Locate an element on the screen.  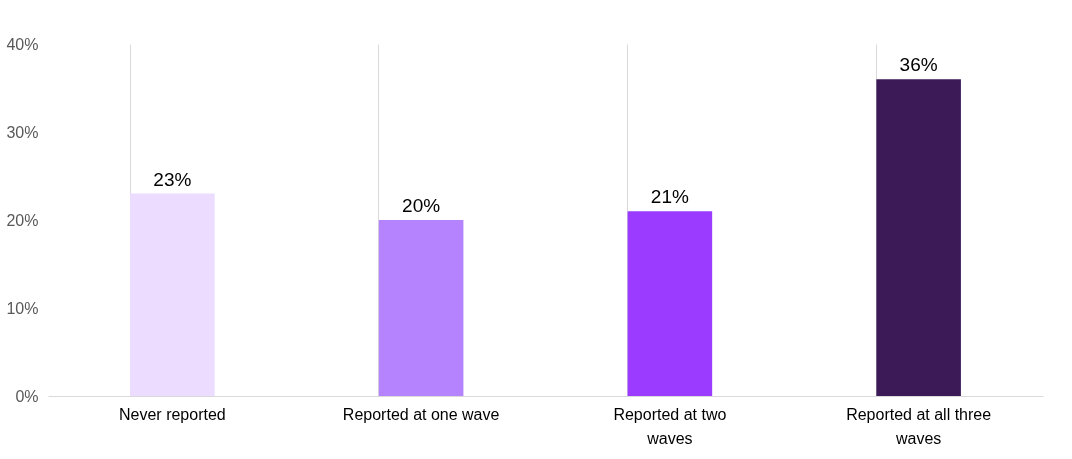
y-tick-label: 30% is located at coordinates (22, 132).